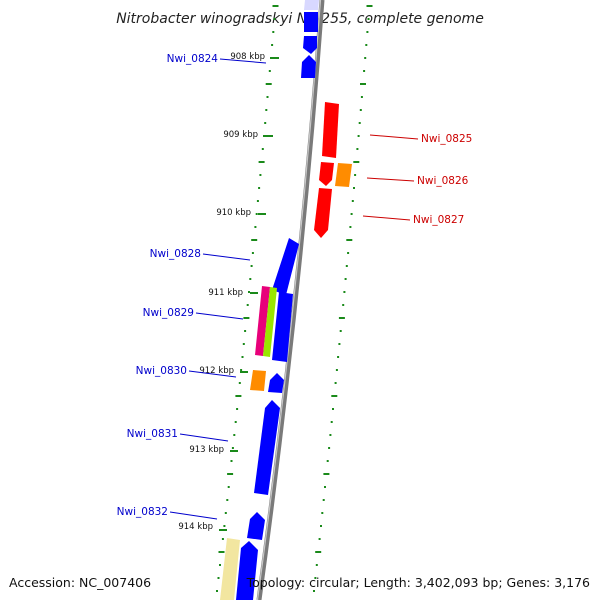 This screenshot has height=600, width=600. Describe the element at coordinates (270, 322) in the screenshot. I see `feature-lime` at that location.